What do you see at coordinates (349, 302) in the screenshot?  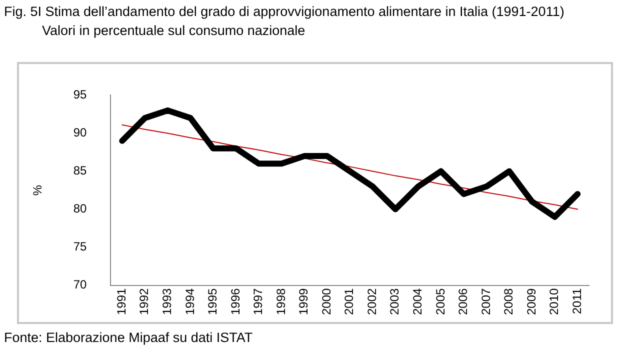 I see `x-tick-label: 2001` at bounding box center [349, 302].